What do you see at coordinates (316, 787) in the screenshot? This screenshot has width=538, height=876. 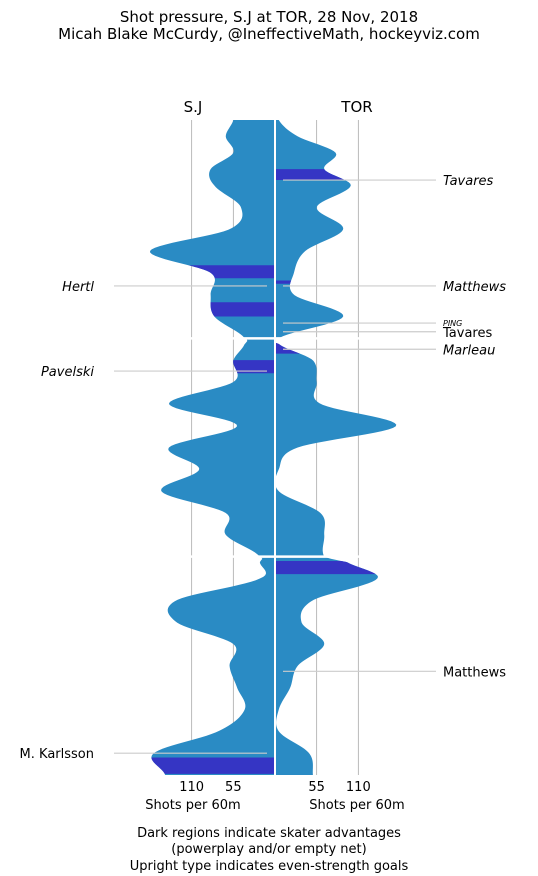 I see `tick-label-right-0: 55` at bounding box center [316, 787].